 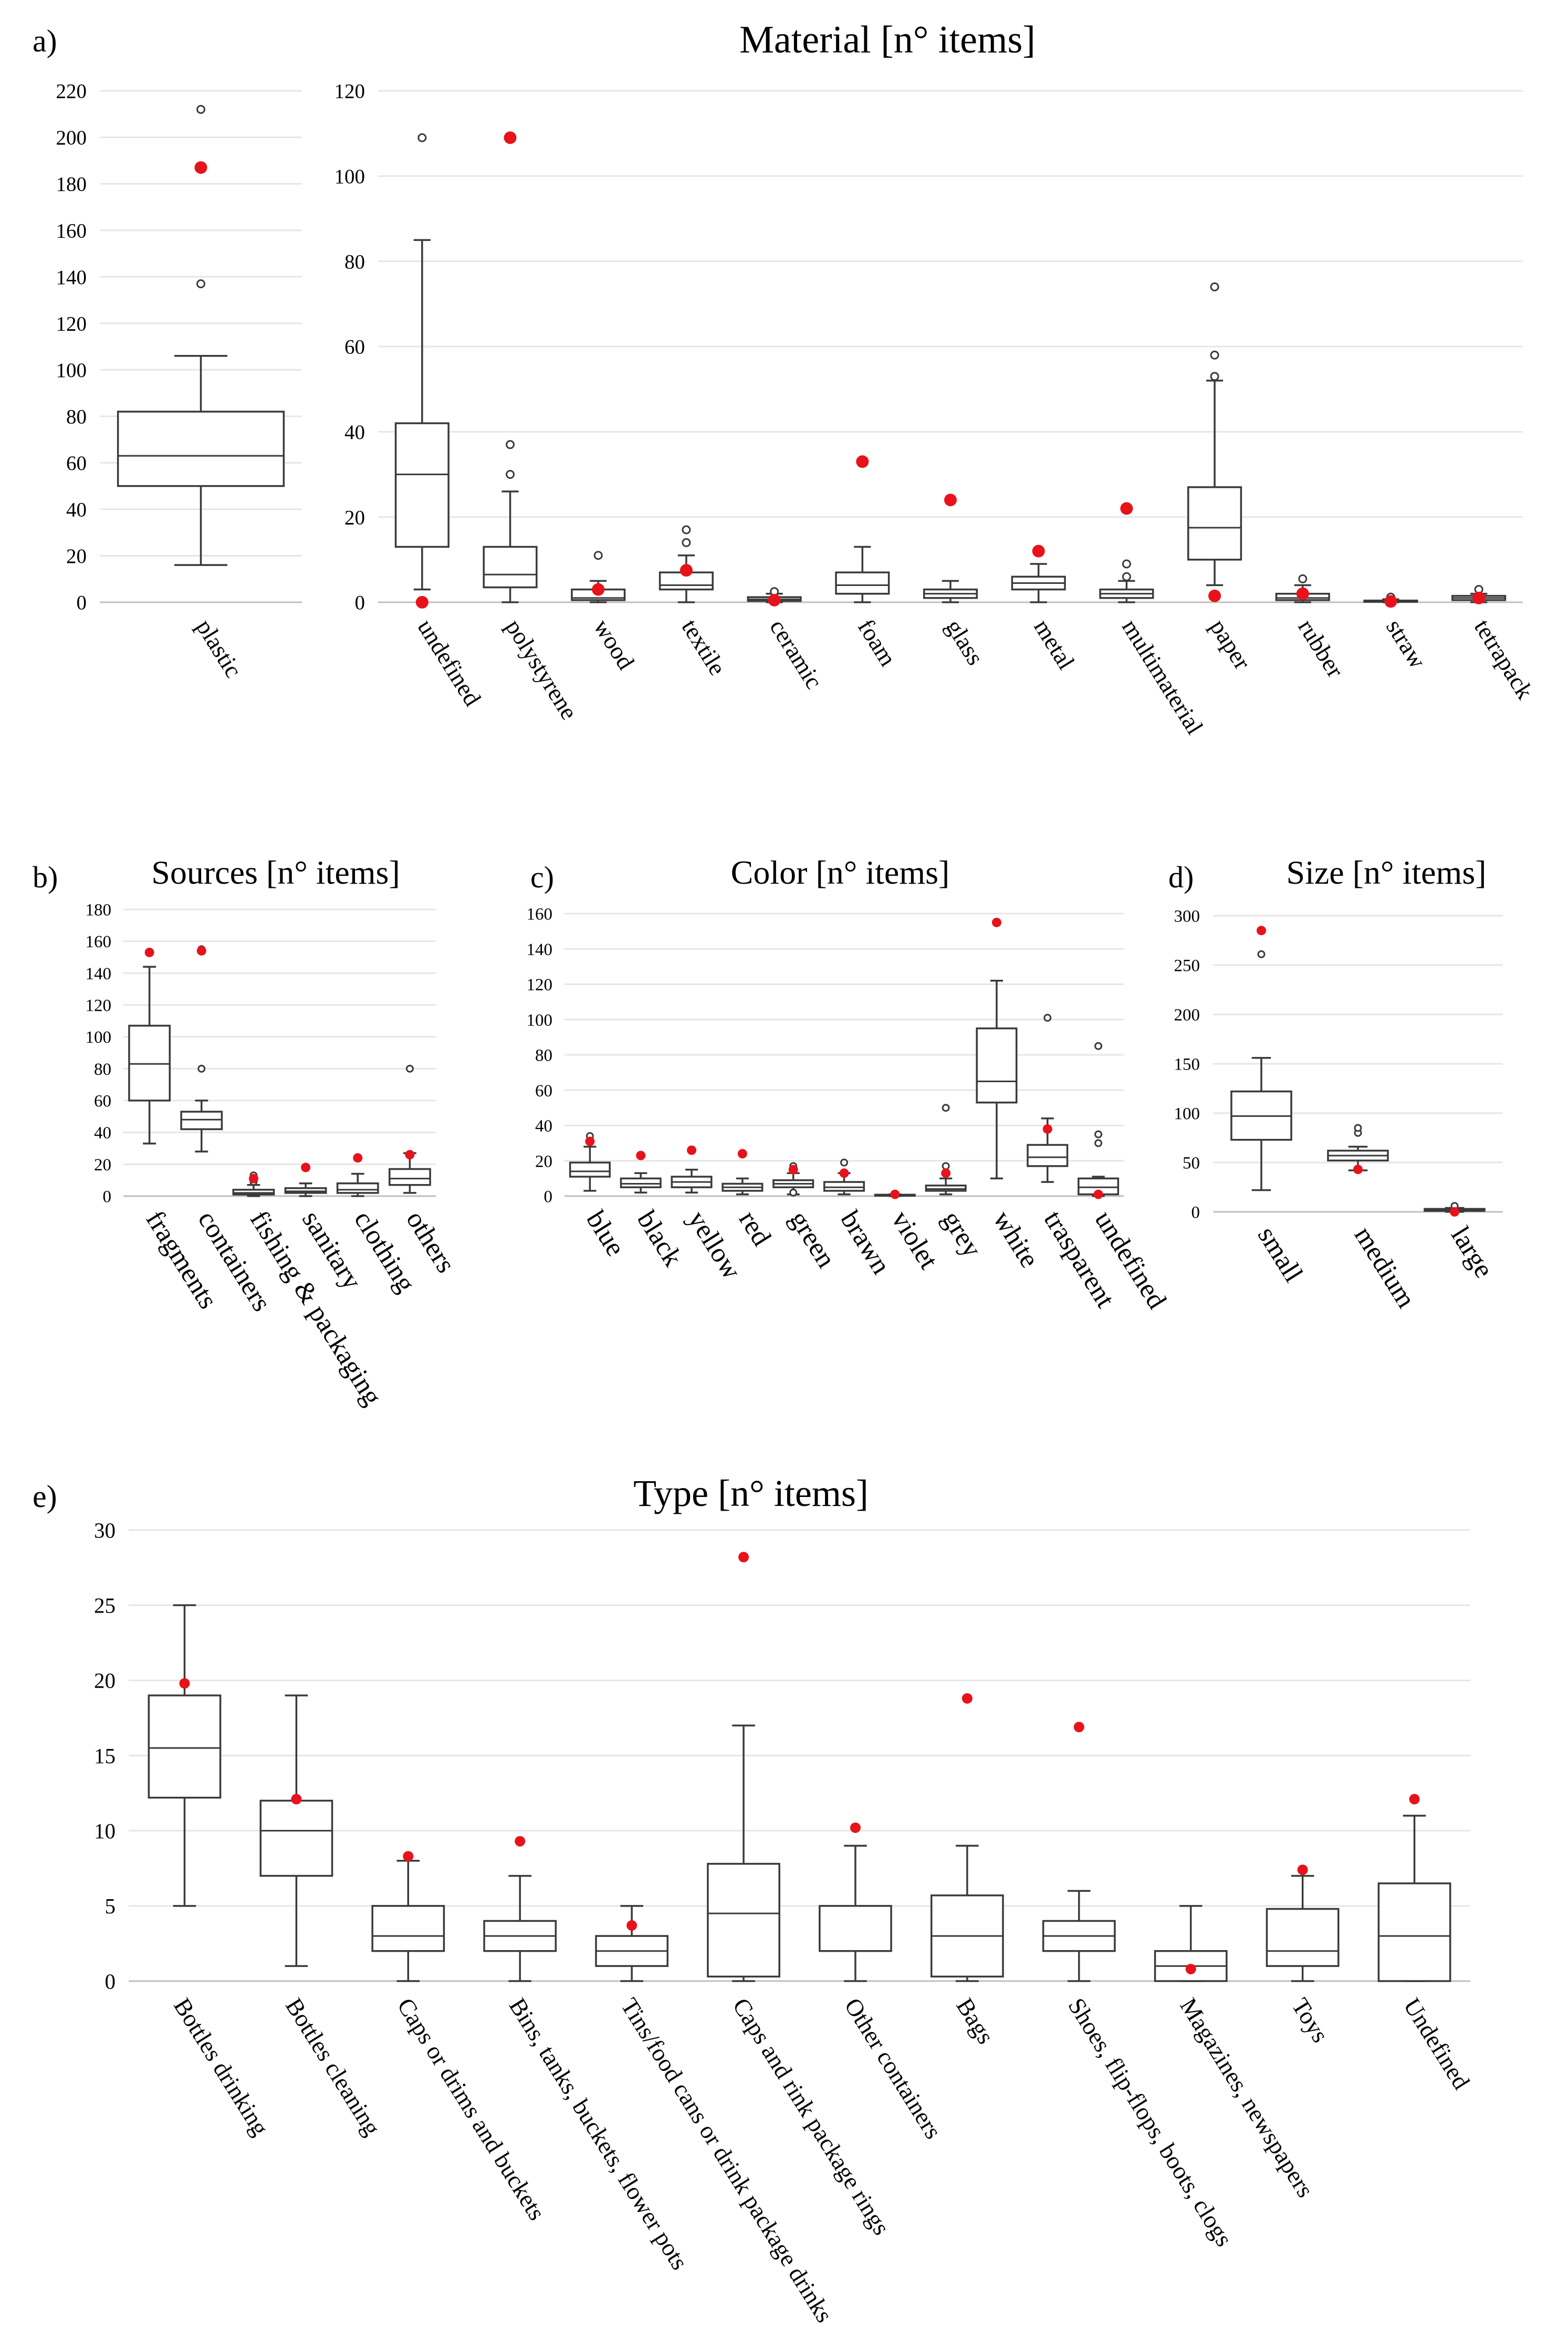 I want to click on y-tick-label: 160, so click(x=71, y=230).